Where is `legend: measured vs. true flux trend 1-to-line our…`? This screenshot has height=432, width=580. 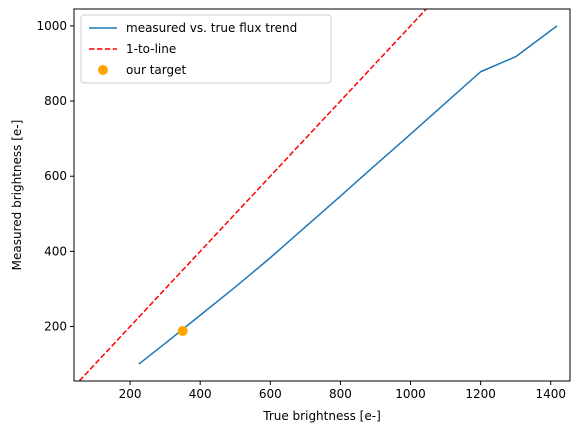 legend: measured vs. true flux trend 1-to-line our… is located at coordinates (206, 49).